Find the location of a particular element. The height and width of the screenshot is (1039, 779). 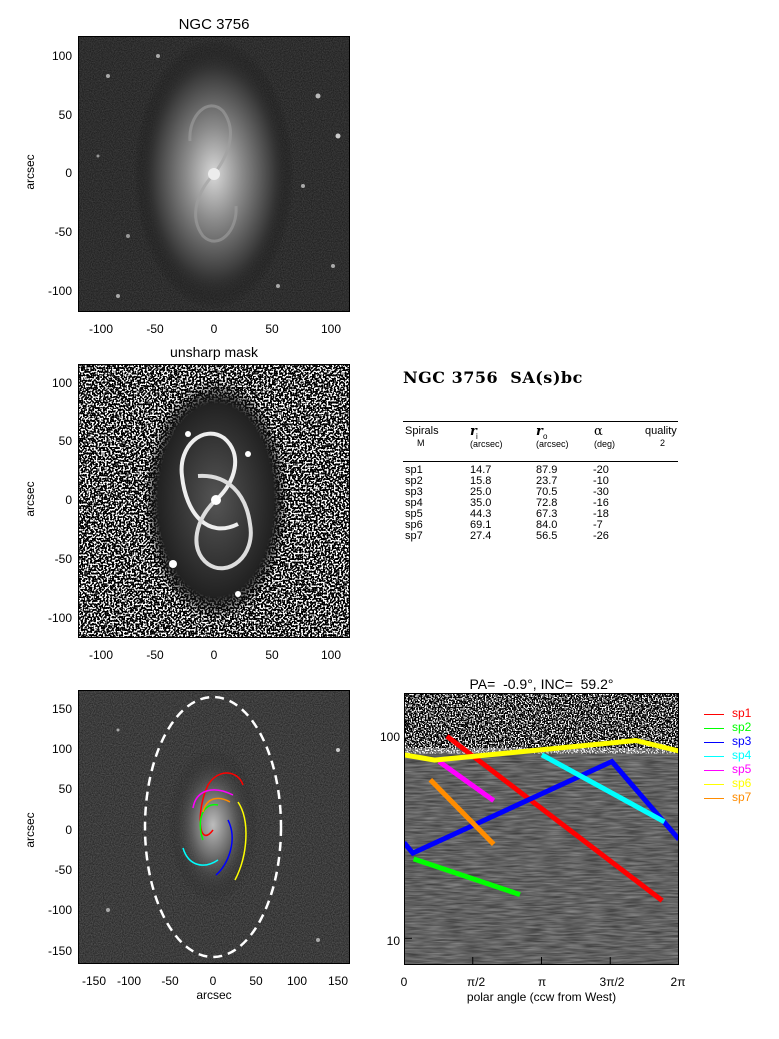

panel3-xtick: -150 is located at coordinates (94, 981).